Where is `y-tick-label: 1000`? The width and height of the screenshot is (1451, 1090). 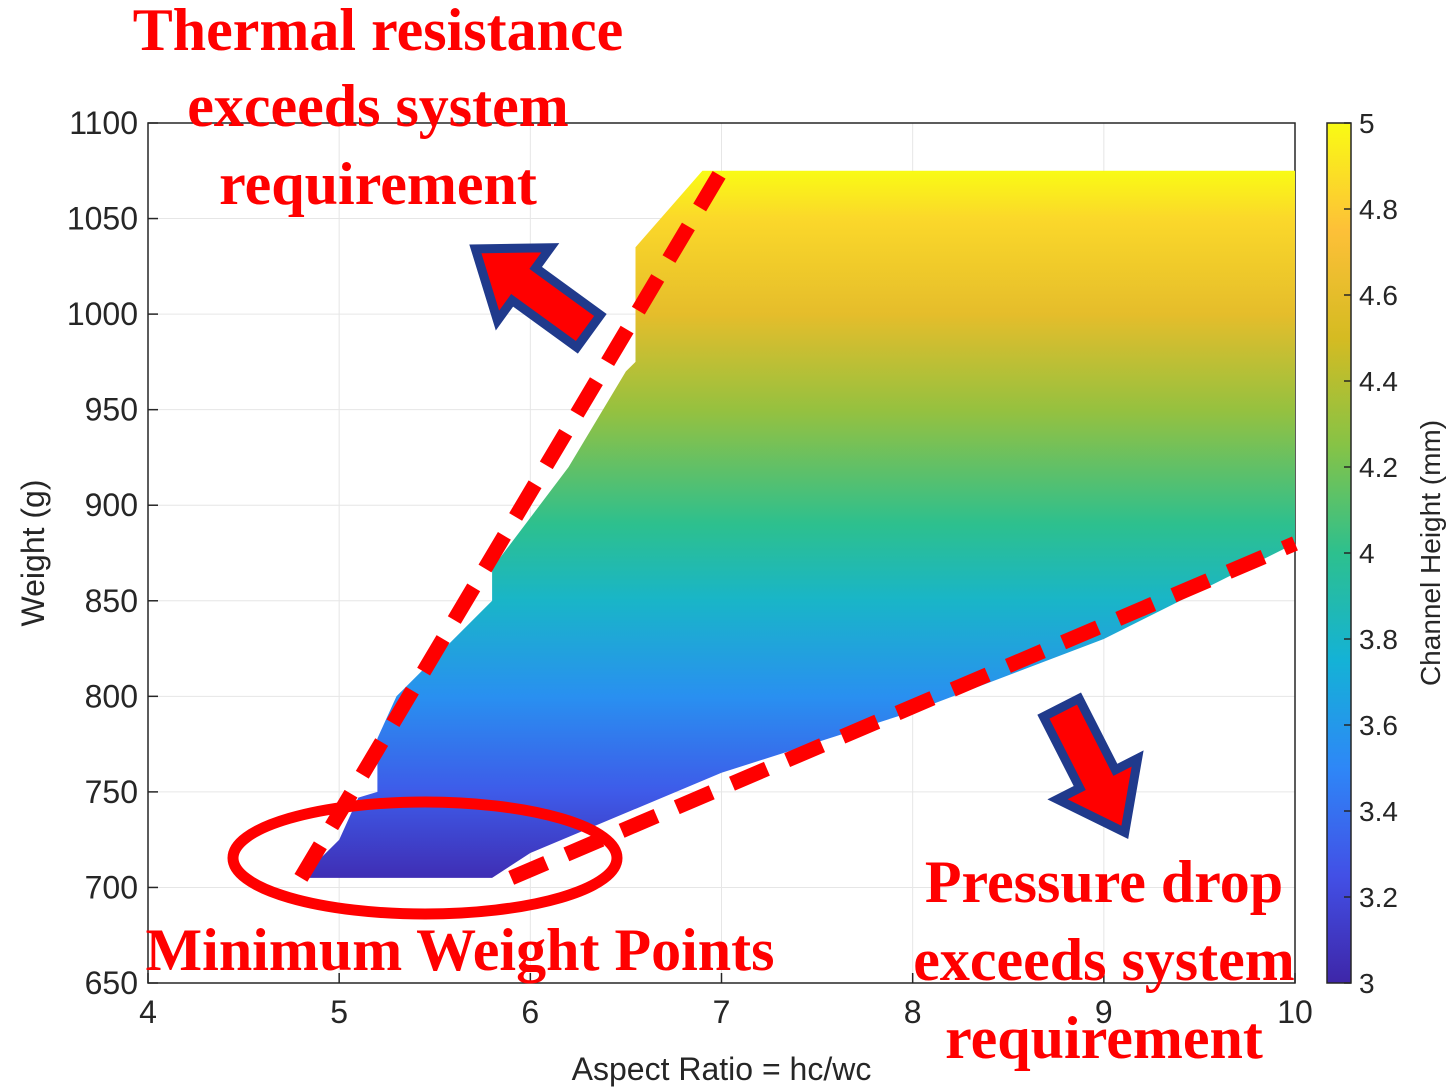
y-tick-label: 1000 is located at coordinates (102, 314).